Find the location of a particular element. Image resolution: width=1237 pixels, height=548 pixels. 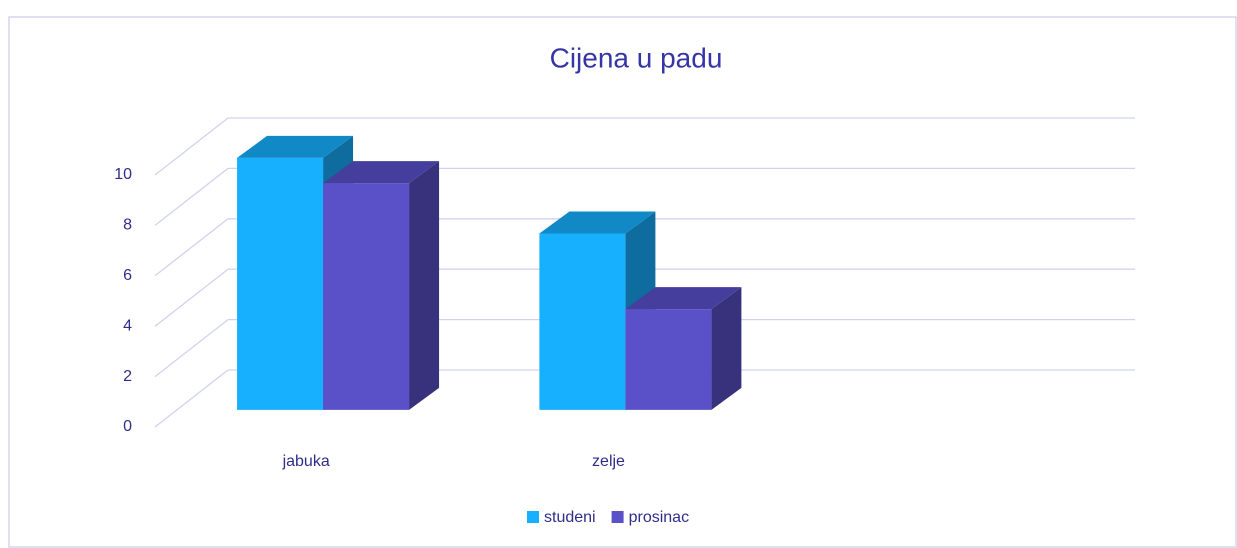

chart-title: Cijena u padu is located at coordinates (636, 57).